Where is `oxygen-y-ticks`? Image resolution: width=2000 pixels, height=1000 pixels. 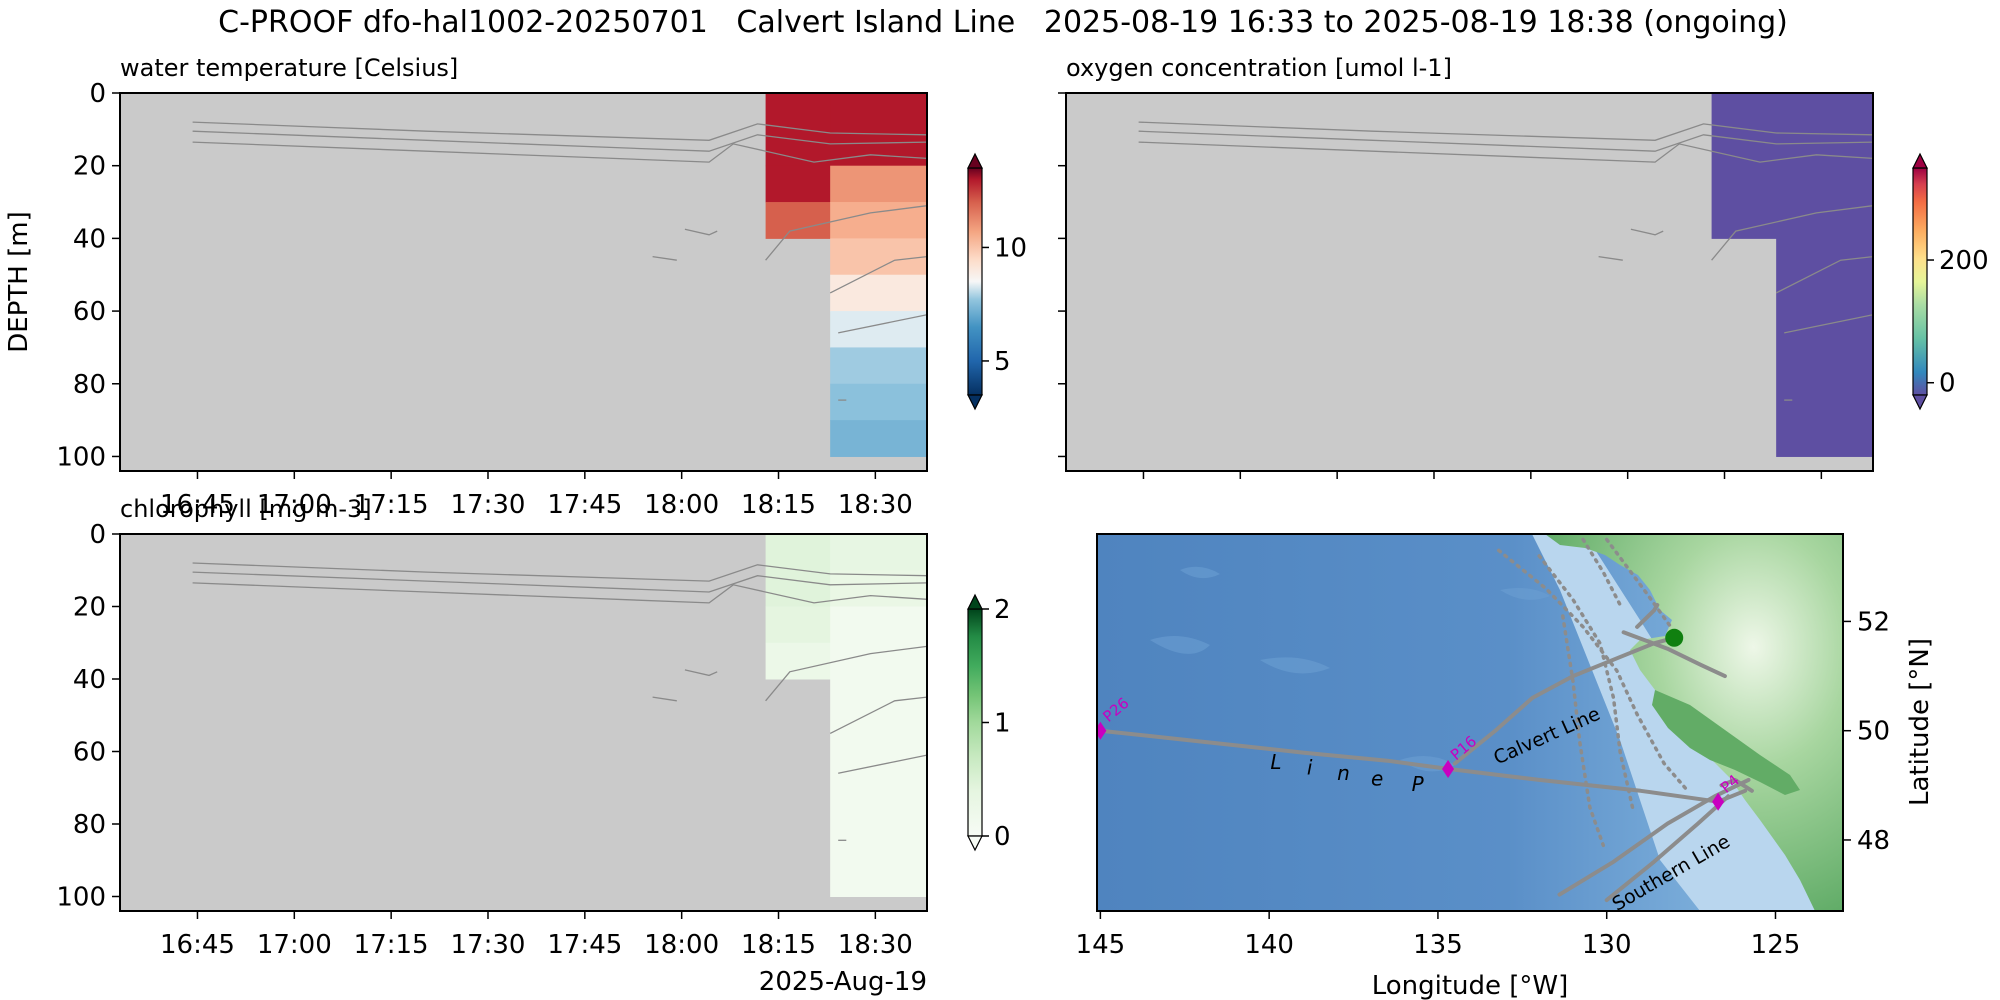 oxygen-y-ticks is located at coordinates (1062, 275).